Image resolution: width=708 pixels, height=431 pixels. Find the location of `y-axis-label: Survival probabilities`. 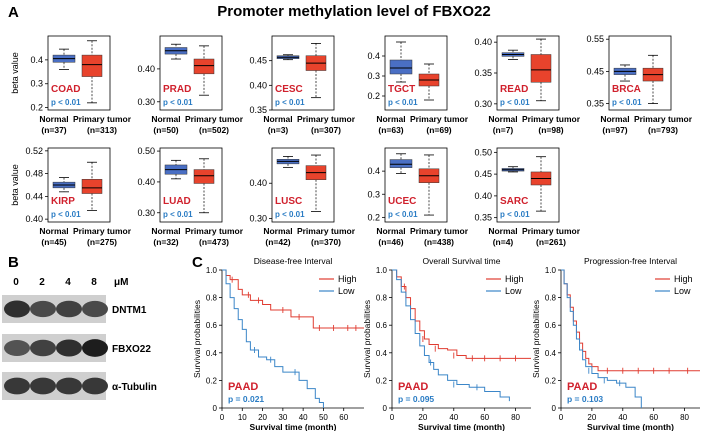

y-axis-label: Survival probabilities is located at coordinates (197, 339).